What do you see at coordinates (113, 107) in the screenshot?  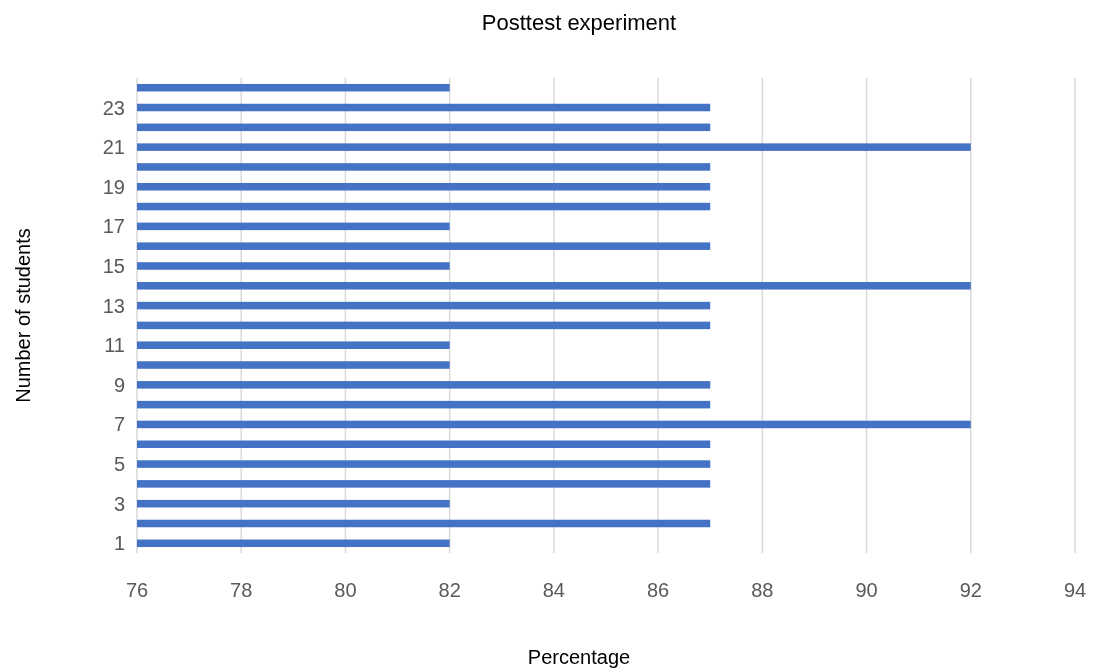 I see `y-tick-label: 23` at bounding box center [113, 107].